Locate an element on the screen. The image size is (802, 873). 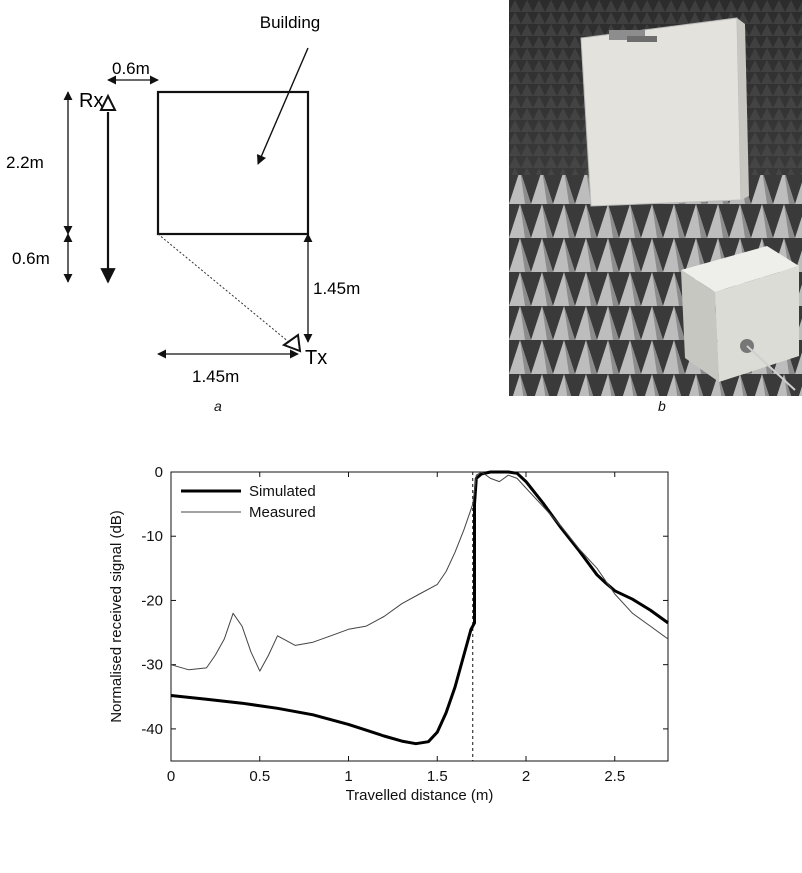
building-model-panel is located at coordinates (661, 112).